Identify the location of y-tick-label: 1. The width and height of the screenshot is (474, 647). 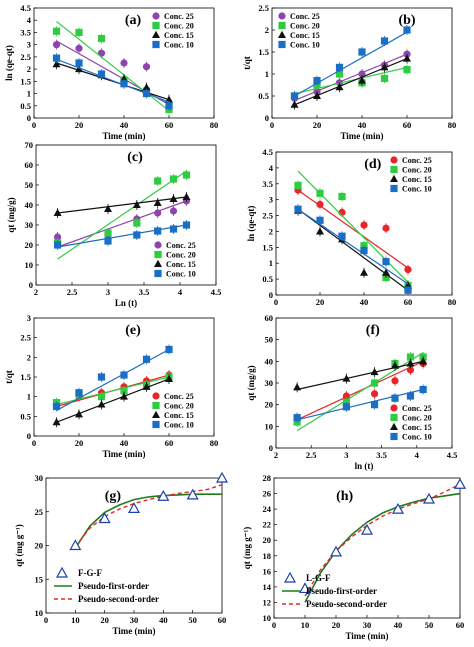
(267, 74).